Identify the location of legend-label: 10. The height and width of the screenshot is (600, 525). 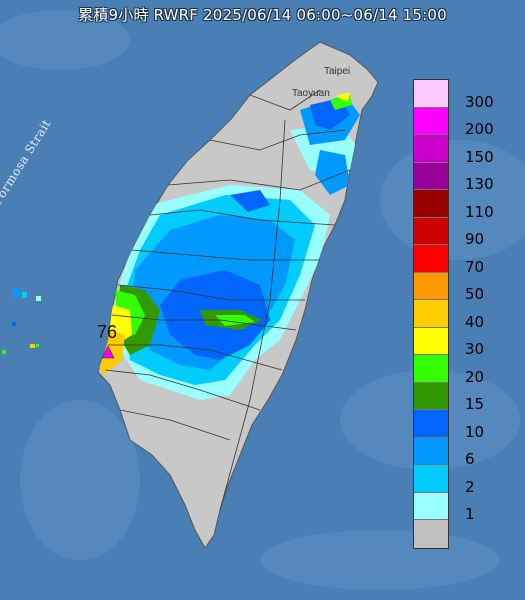
(475, 431).